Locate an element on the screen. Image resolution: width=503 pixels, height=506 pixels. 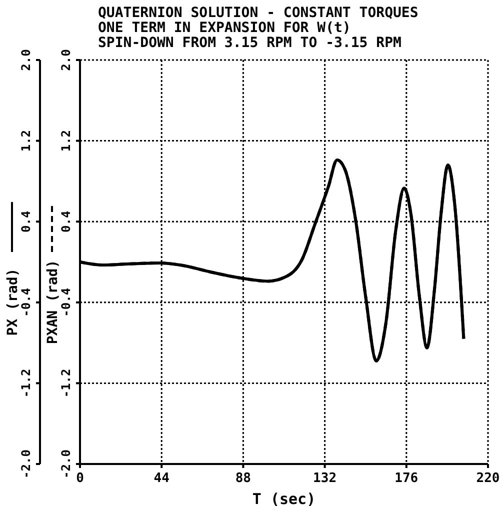
y2-tick-label: -1.2 is located at coordinates (66, 383).